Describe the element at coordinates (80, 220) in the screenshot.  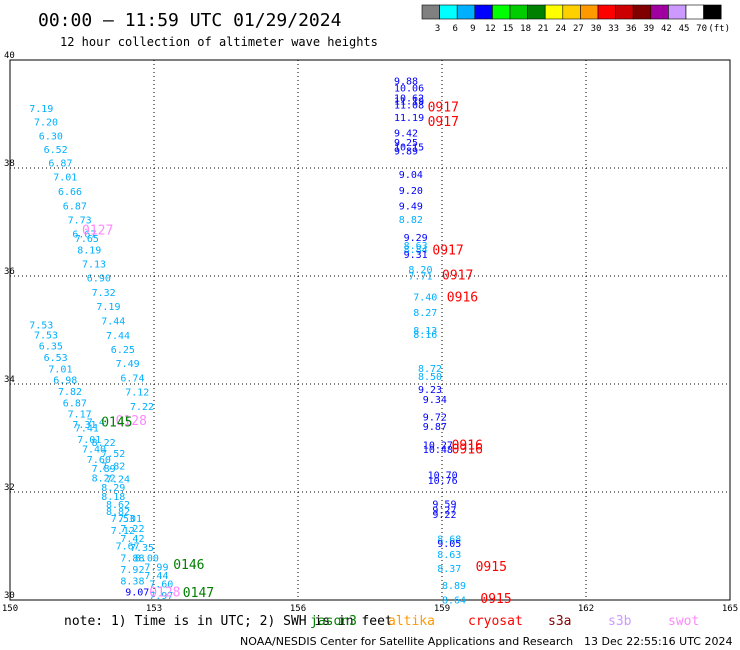
I see `wave-height-value: 7.73` at that location.